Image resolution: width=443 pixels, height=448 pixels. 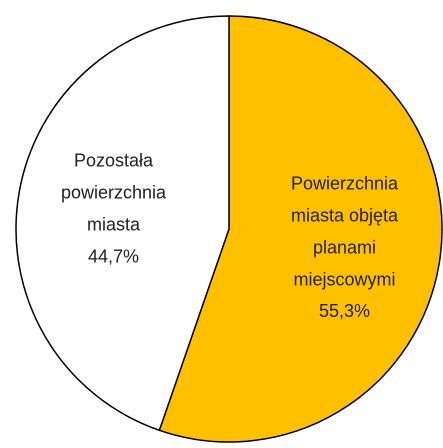 I want to click on label-line: Powierzchnia, so click(x=345, y=183).